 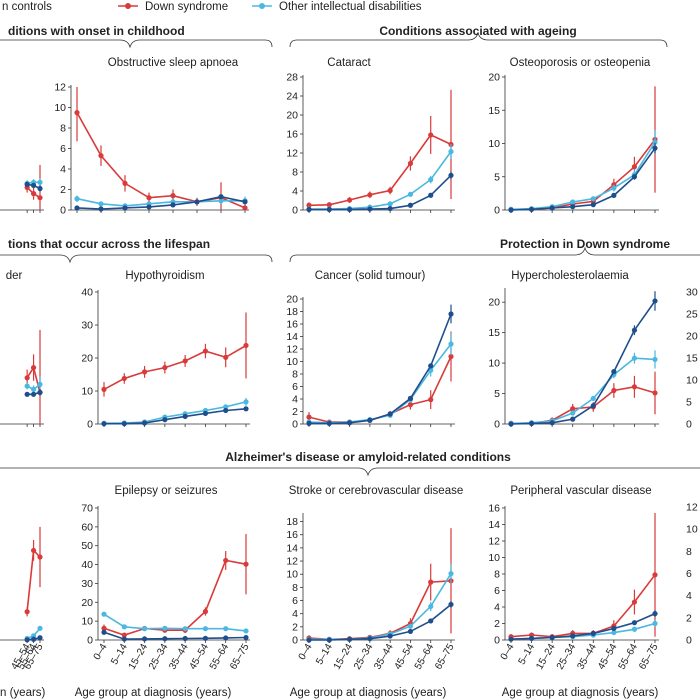 I want to click on section-title-protection: Protection in Down syndrome, so click(x=585, y=244).